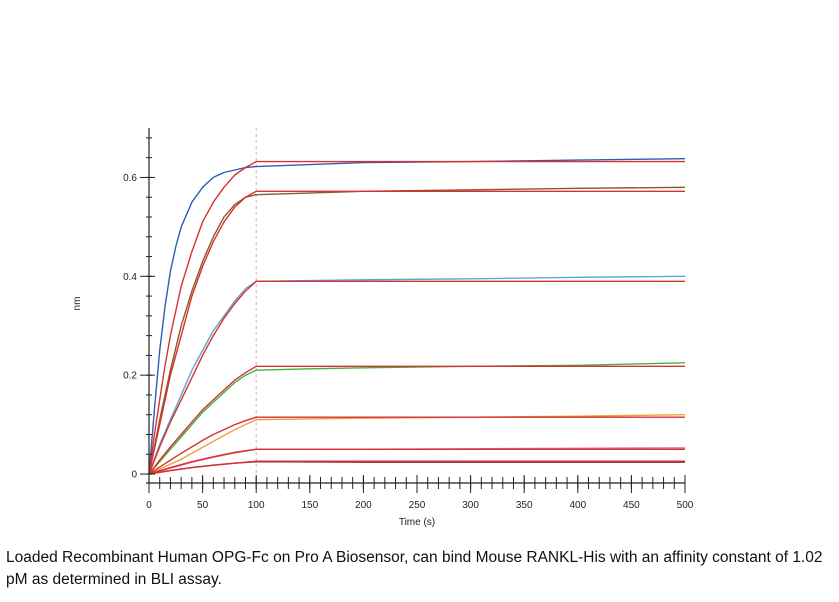 The height and width of the screenshot is (602, 839). Describe the element at coordinates (363, 505) in the screenshot. I see `x-tick-label: 200` at that location.